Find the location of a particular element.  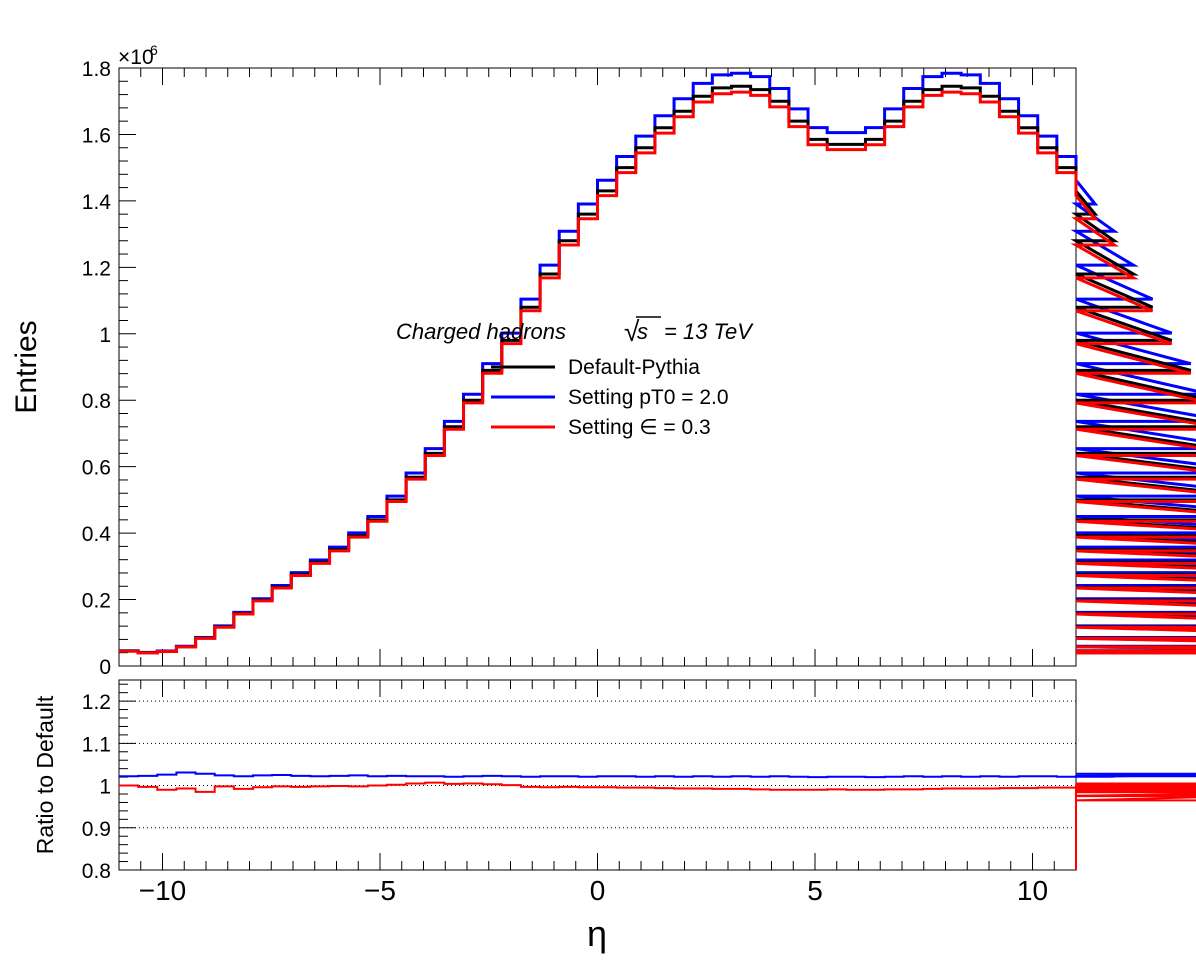

bottom-y-tick-label: 1.1 is located at coordinates (96, 744).